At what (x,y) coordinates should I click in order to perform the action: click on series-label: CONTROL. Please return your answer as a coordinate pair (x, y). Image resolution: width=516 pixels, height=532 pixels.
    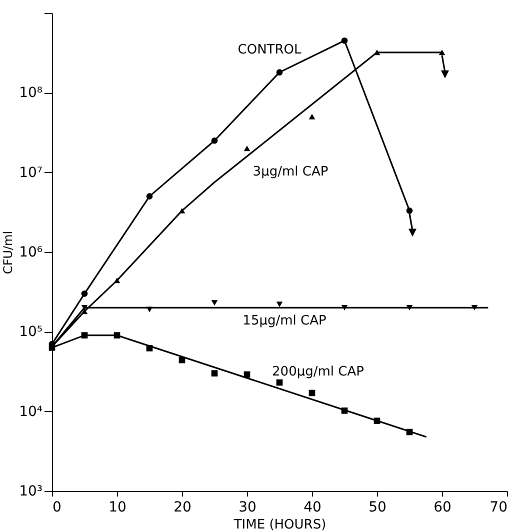
    Looking at the image, I should click on (270, 50).